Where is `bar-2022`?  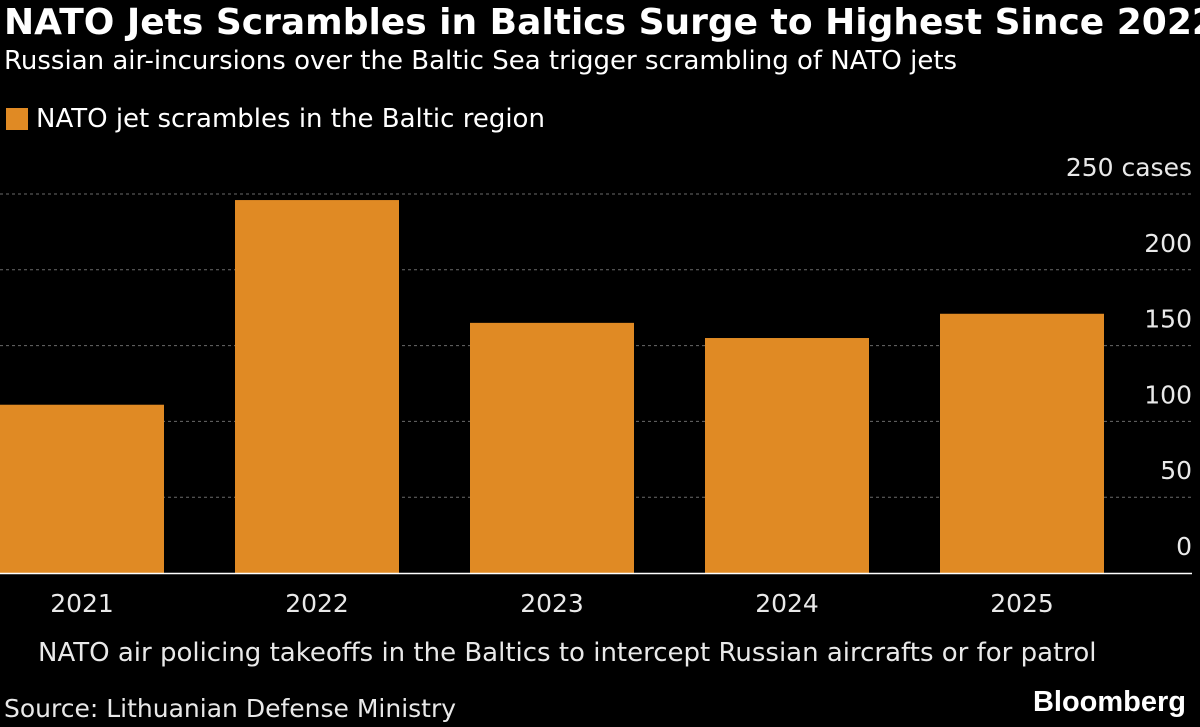
bar-2022 is located at coordinates (317, 386).